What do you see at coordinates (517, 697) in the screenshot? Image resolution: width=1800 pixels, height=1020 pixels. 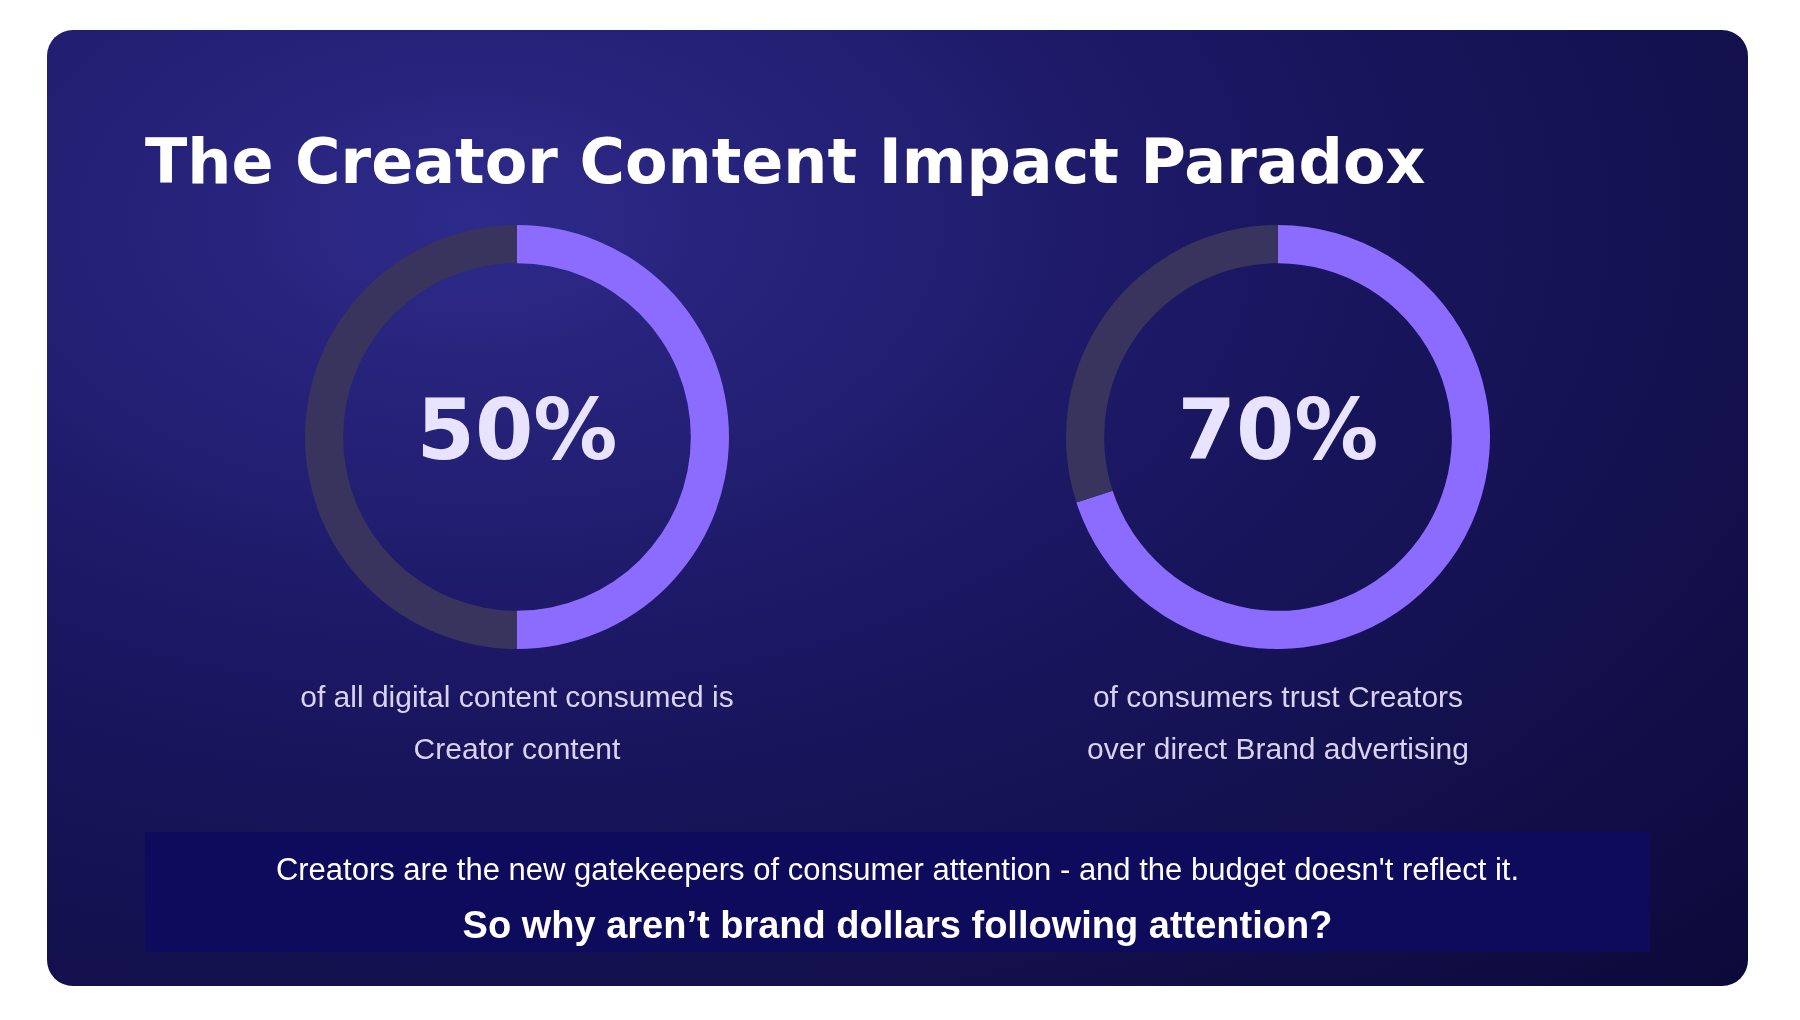 I see `text: of all digital content consumed is` at bounding box center [517, 697].